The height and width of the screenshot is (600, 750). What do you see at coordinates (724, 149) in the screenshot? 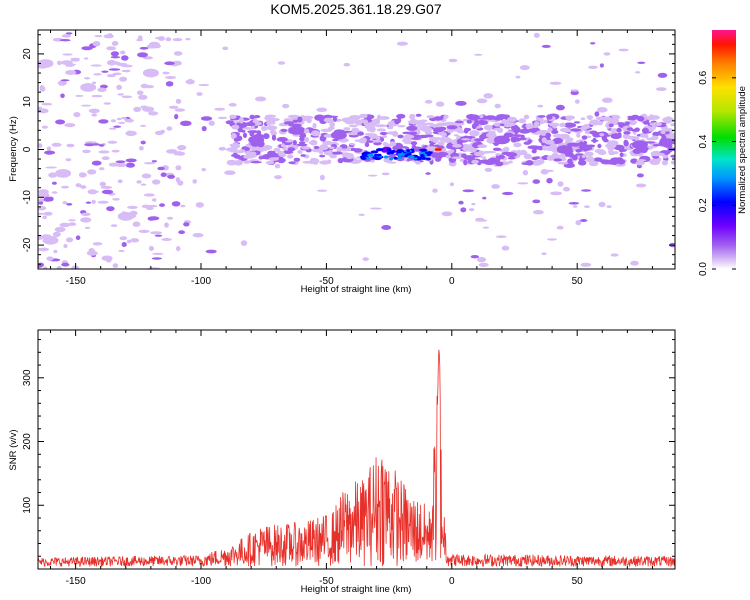
I see `colorbar-gradient` at bounding box center [724, 149].